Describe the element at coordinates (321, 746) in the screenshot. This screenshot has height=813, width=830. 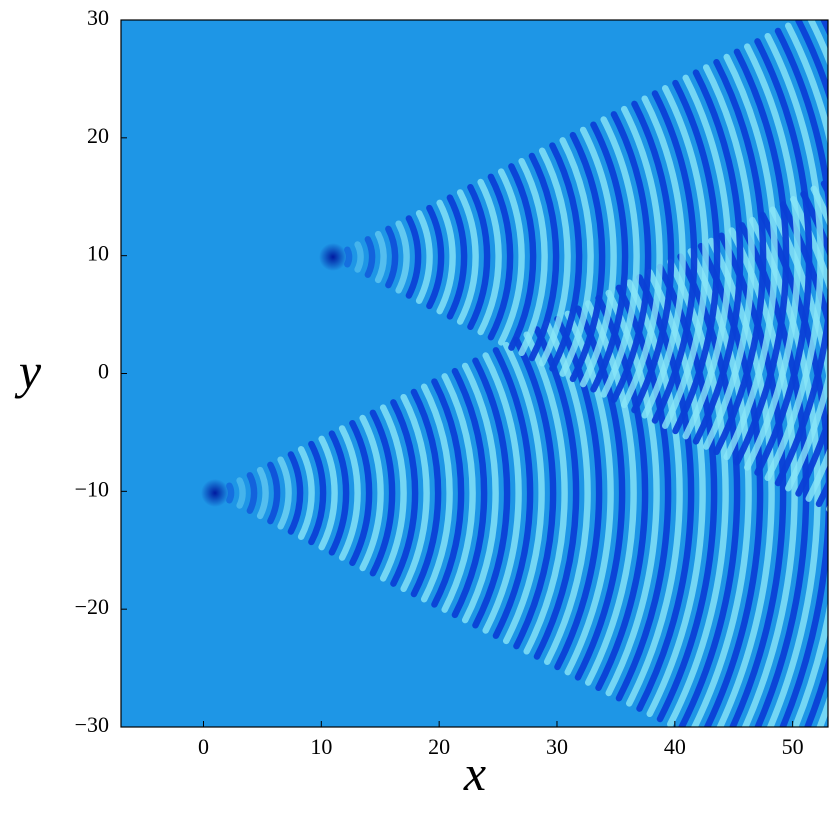
I see `x-tick-label: 10` at that location.